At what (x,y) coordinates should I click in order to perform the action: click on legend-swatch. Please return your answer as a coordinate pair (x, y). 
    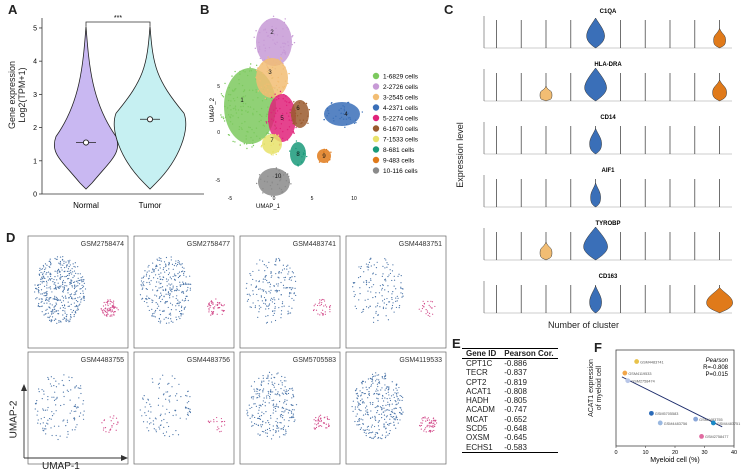
    Looking at the image, I should click on (376, 139).